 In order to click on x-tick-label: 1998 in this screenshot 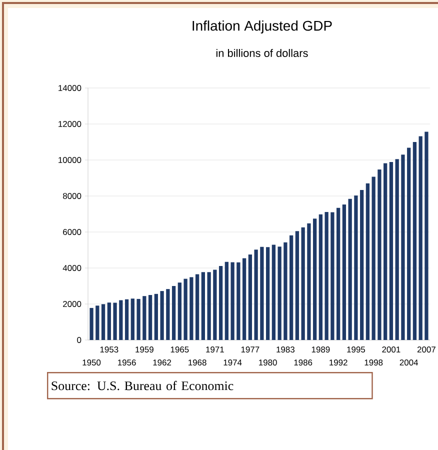, I will do `click(373, 363)`.